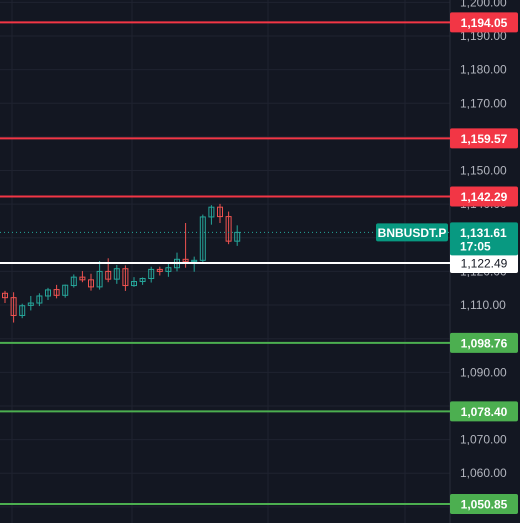 This screenshot has width=520, height=523. Describe the element at coordinates (121, 263) in the screenshot. I see `candles` at that location.